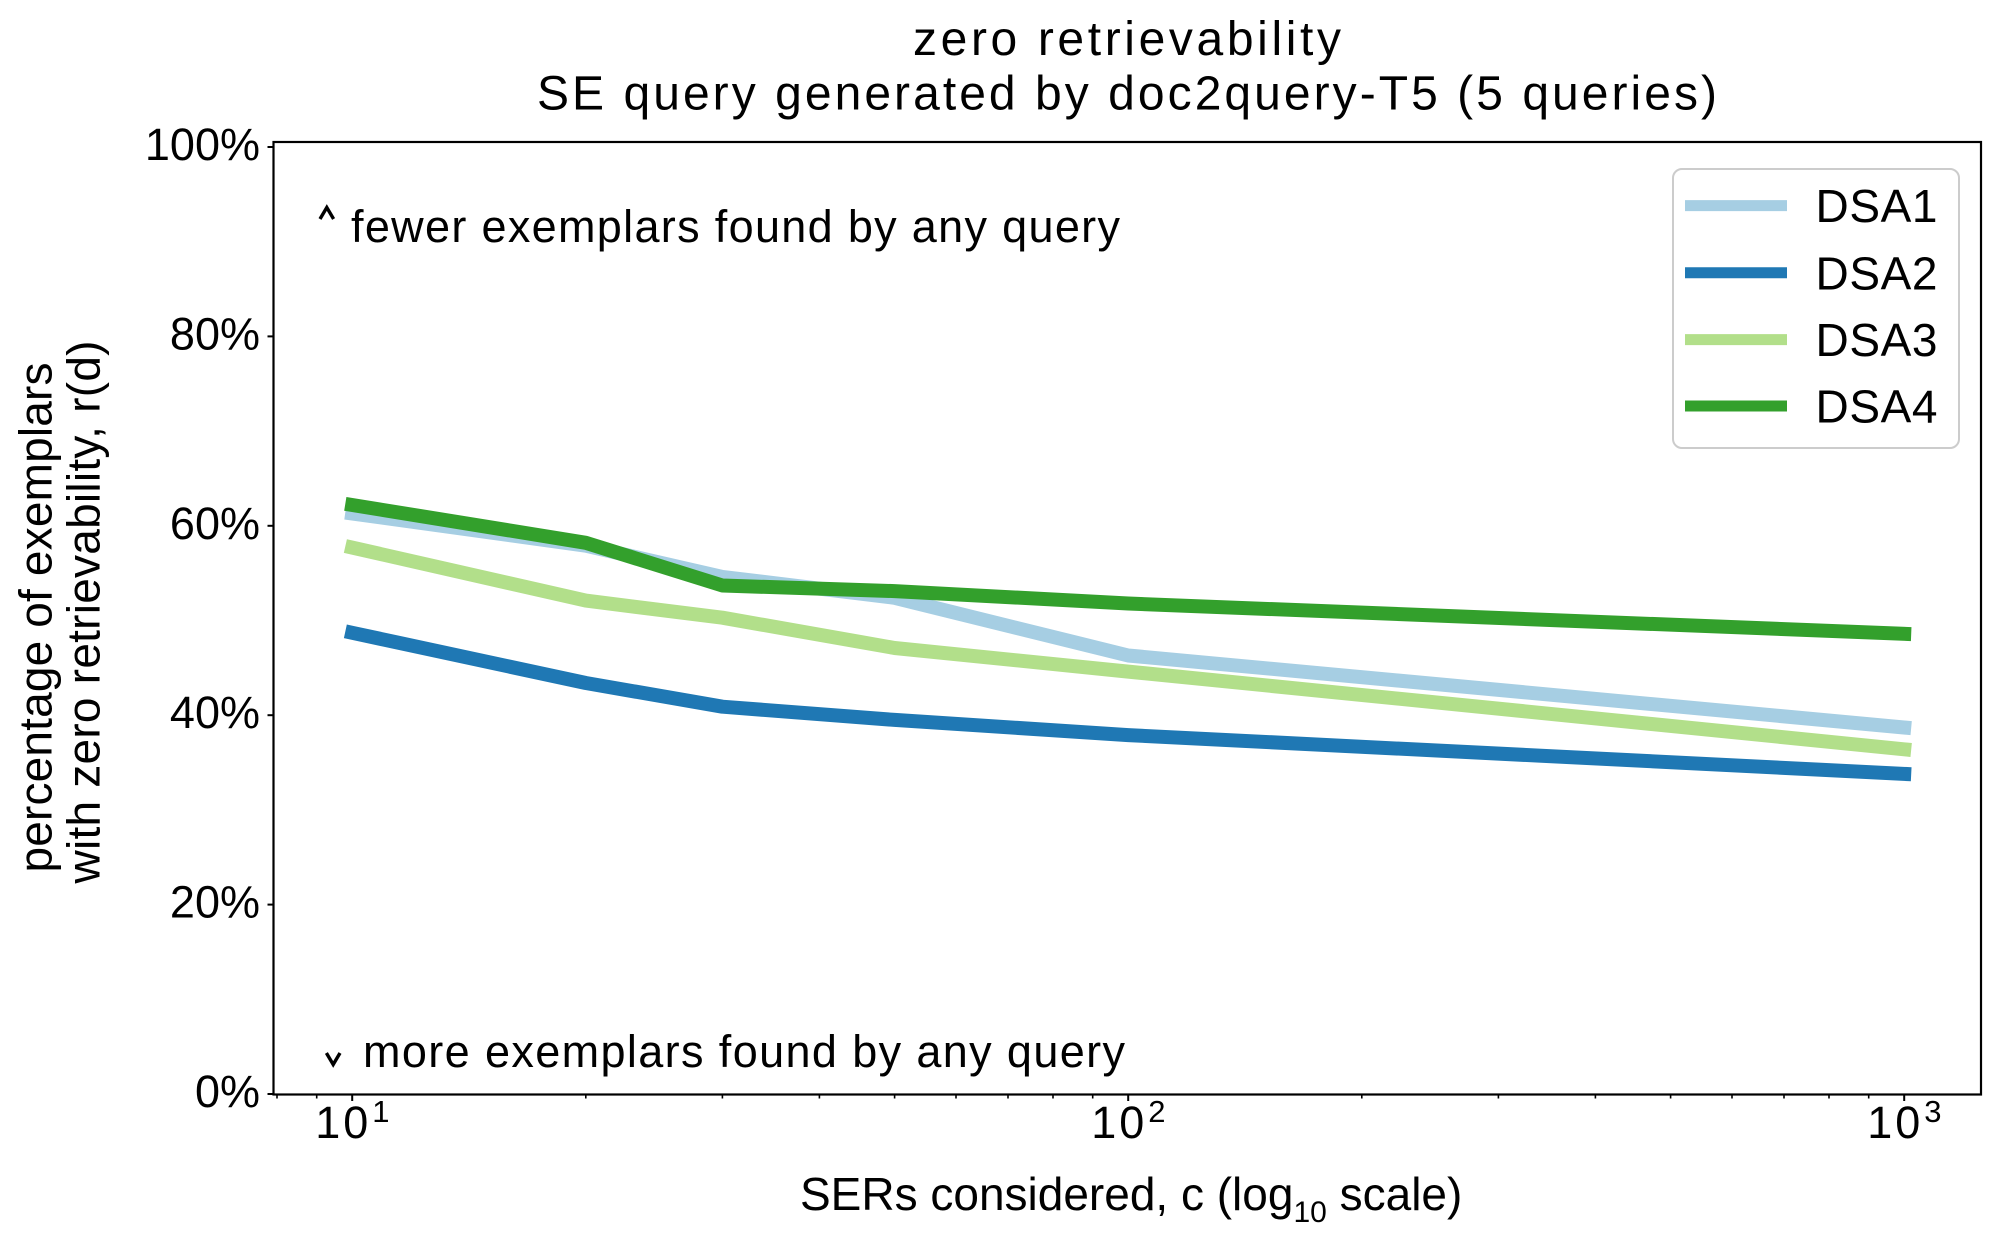  What do you see at coordinates (84, 613) in the screenshot?
I see `svg-text: with zero retrievability, r(d)` at bounding box center [84, 613].